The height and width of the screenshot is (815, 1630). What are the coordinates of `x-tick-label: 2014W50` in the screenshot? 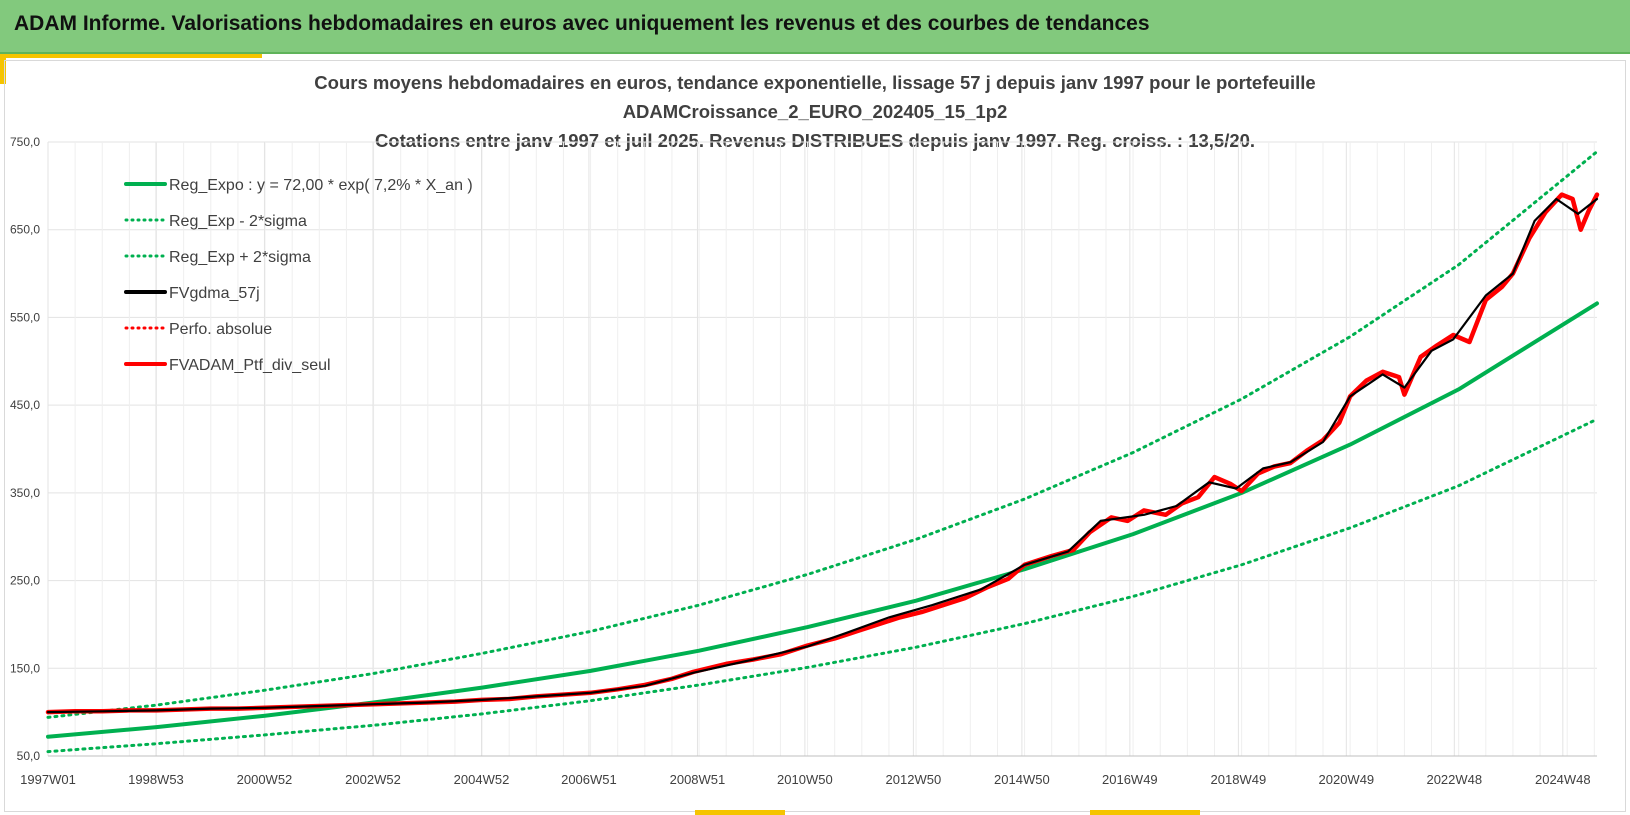 It's located at (1022, 779).